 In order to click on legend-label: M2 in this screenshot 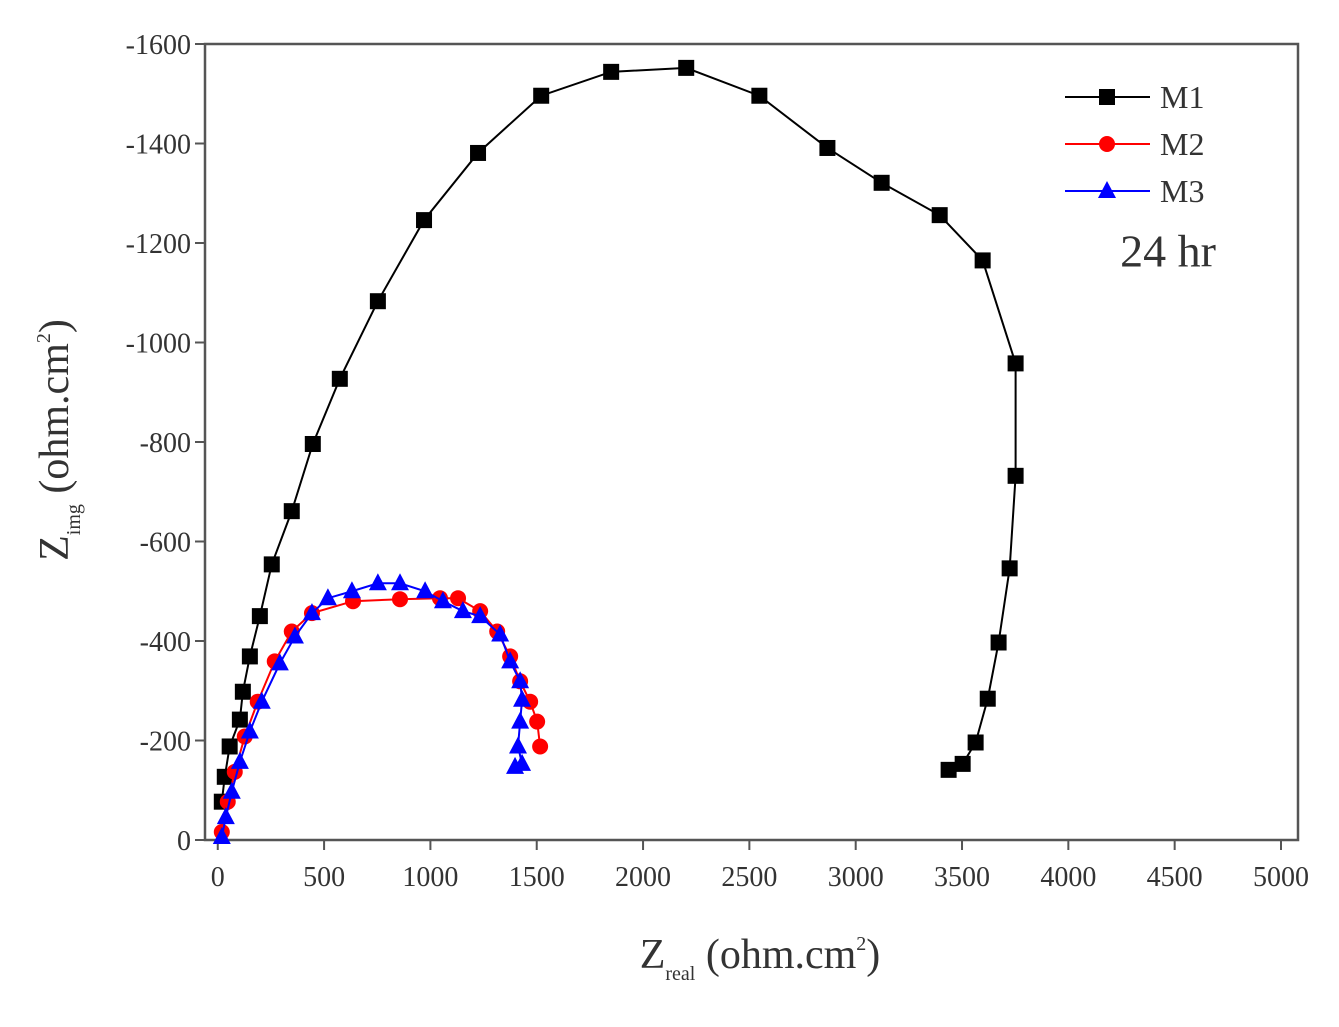, I will do `click(1182, 144)`.